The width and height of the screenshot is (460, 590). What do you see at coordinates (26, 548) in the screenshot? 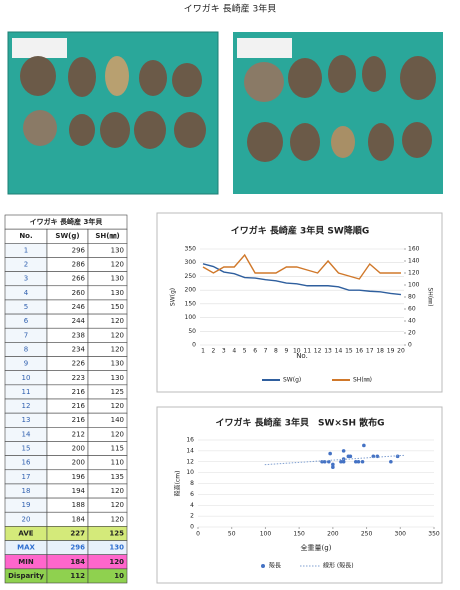
I see `table-summary: MAX` at bounding box center [26, 548].